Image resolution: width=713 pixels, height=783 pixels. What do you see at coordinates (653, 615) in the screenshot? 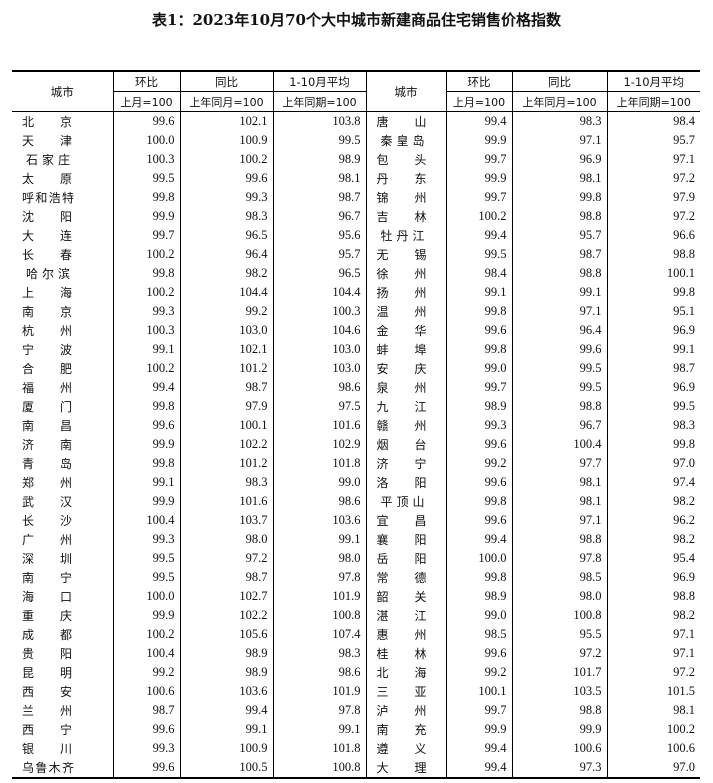
I see `avg-value: 98.2` at bounding box center [653, 615].